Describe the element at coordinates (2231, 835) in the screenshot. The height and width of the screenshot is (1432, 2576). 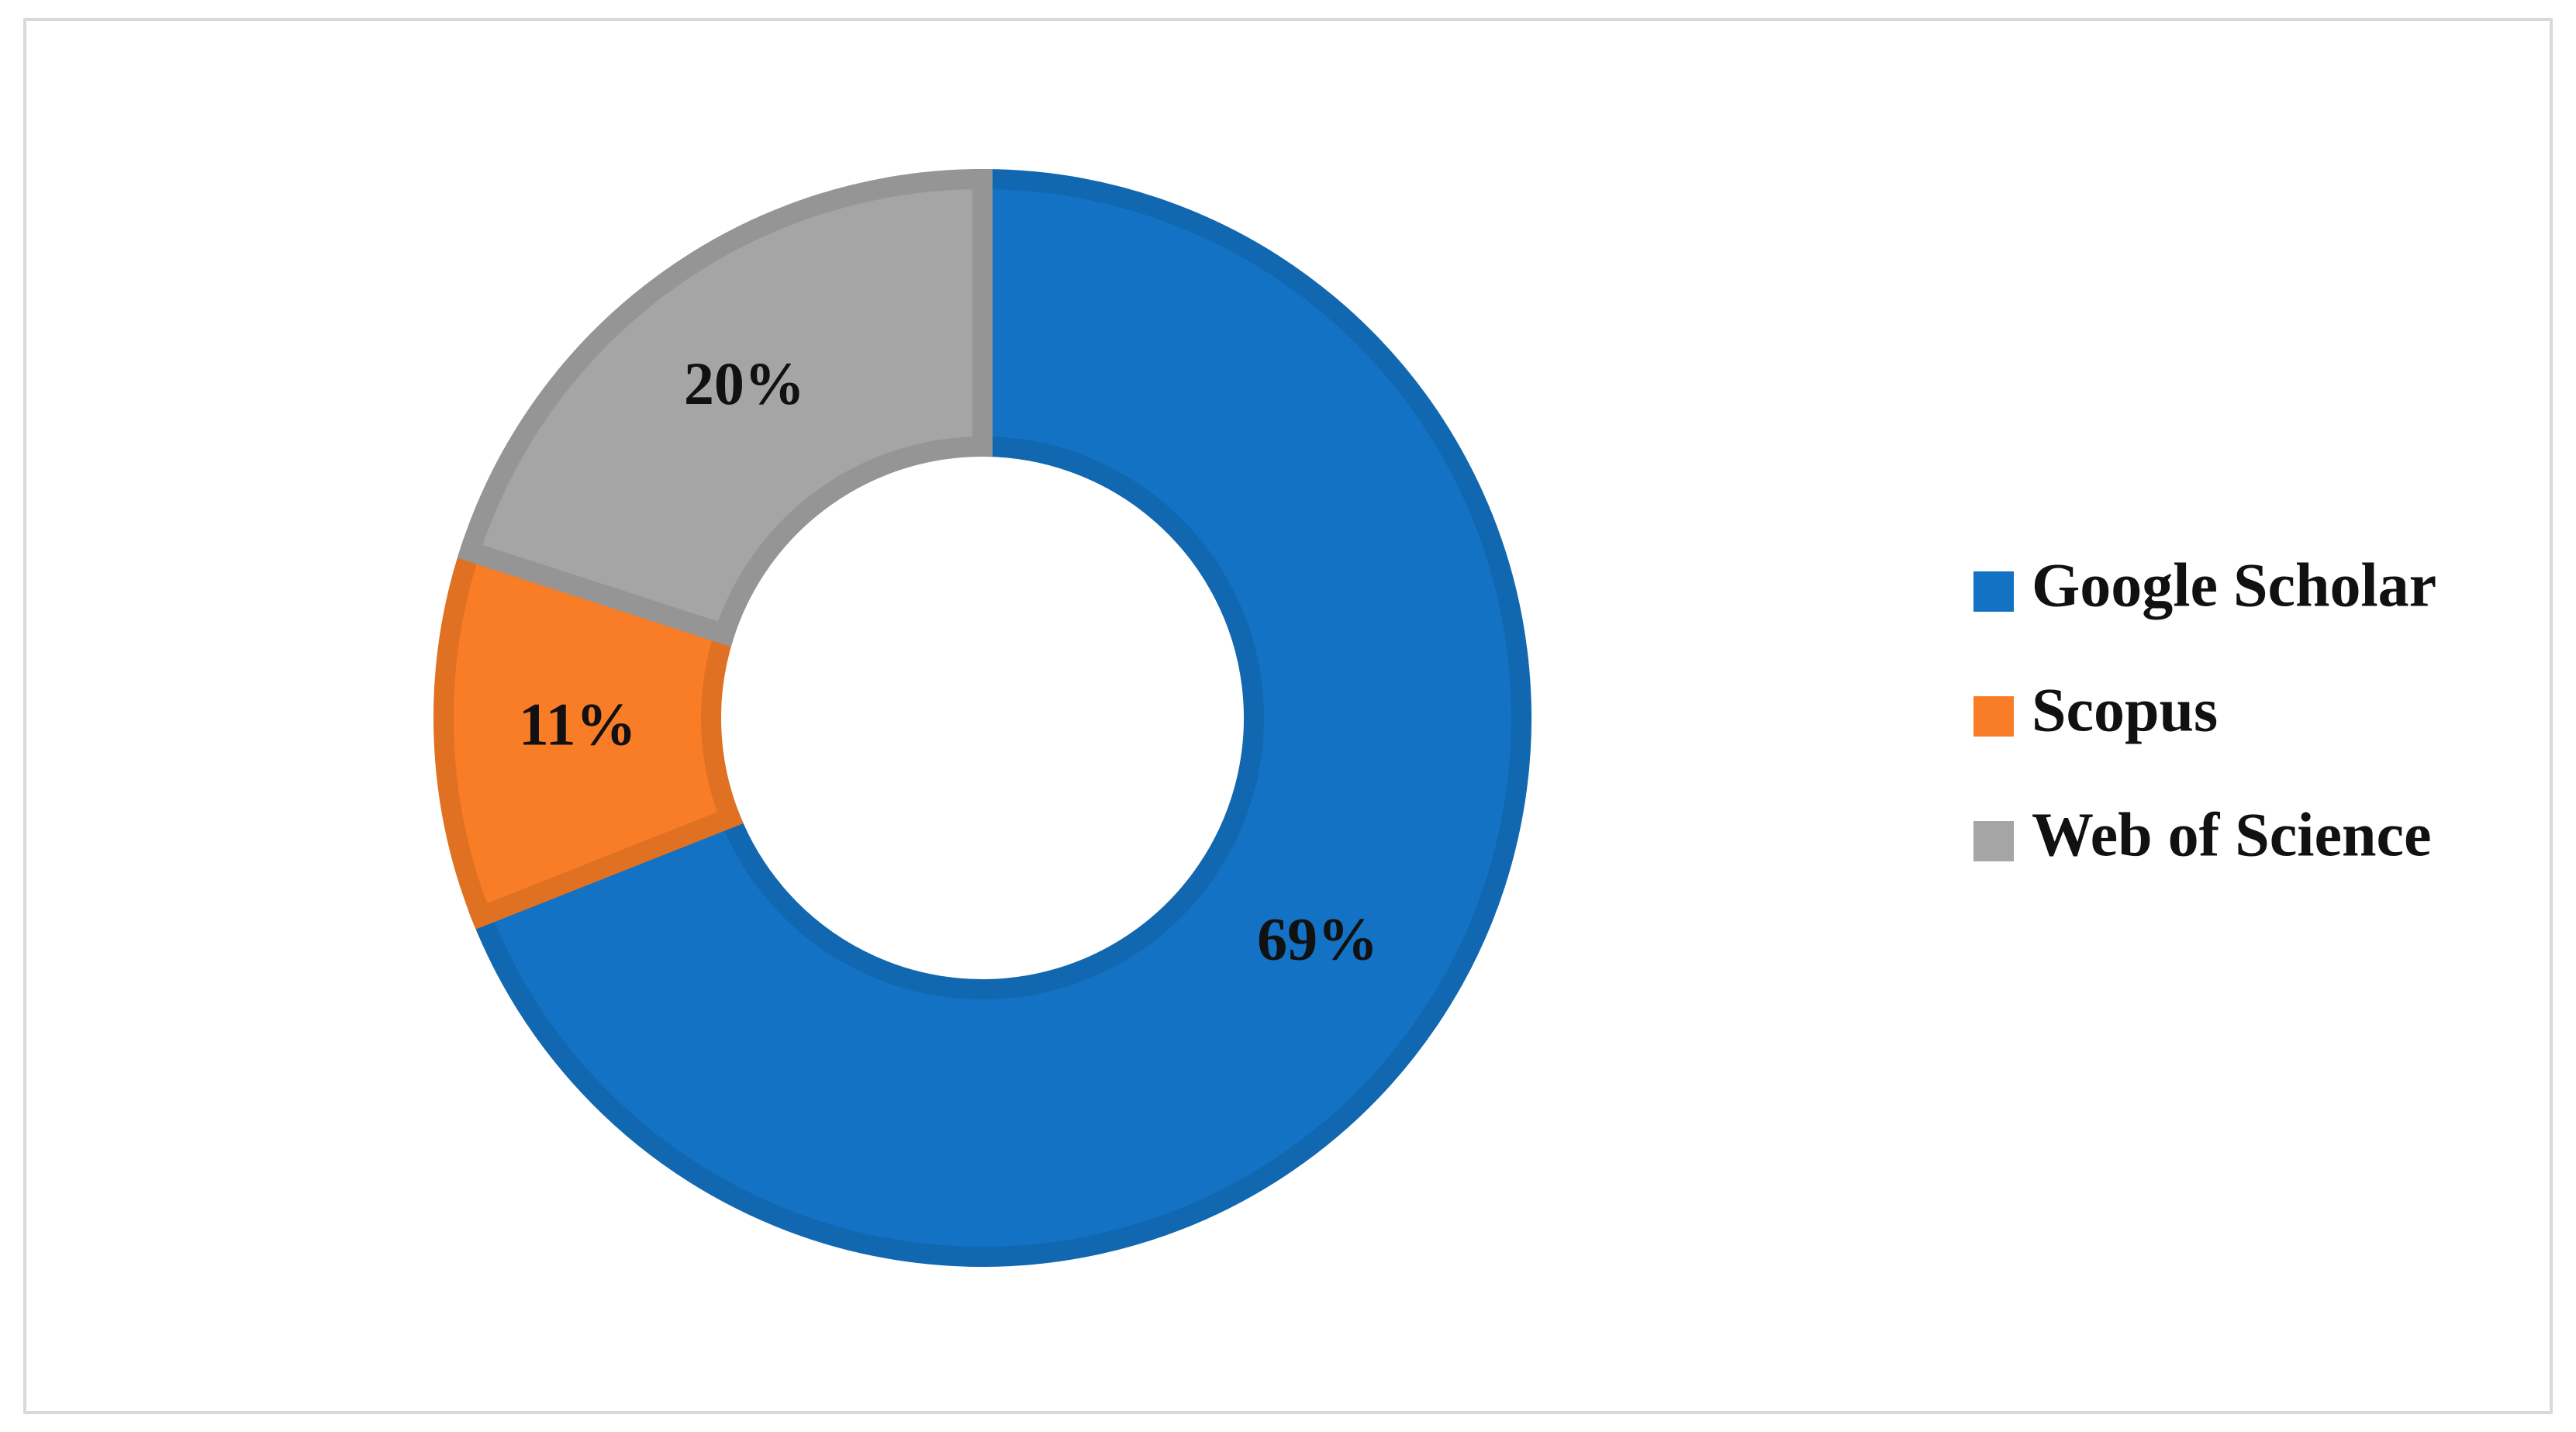
I see `legend-label: Web of Science` at that location.